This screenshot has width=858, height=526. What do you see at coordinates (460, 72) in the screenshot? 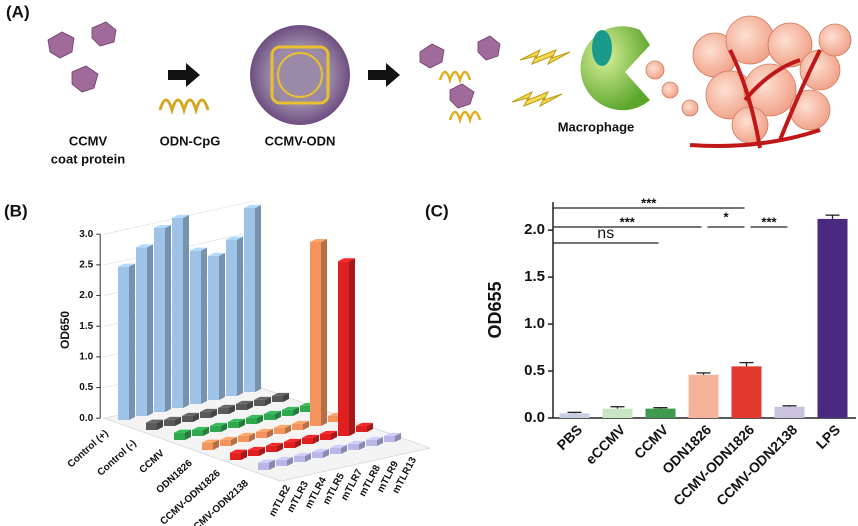
I see `released-protein` at bounding box center [460, 72].